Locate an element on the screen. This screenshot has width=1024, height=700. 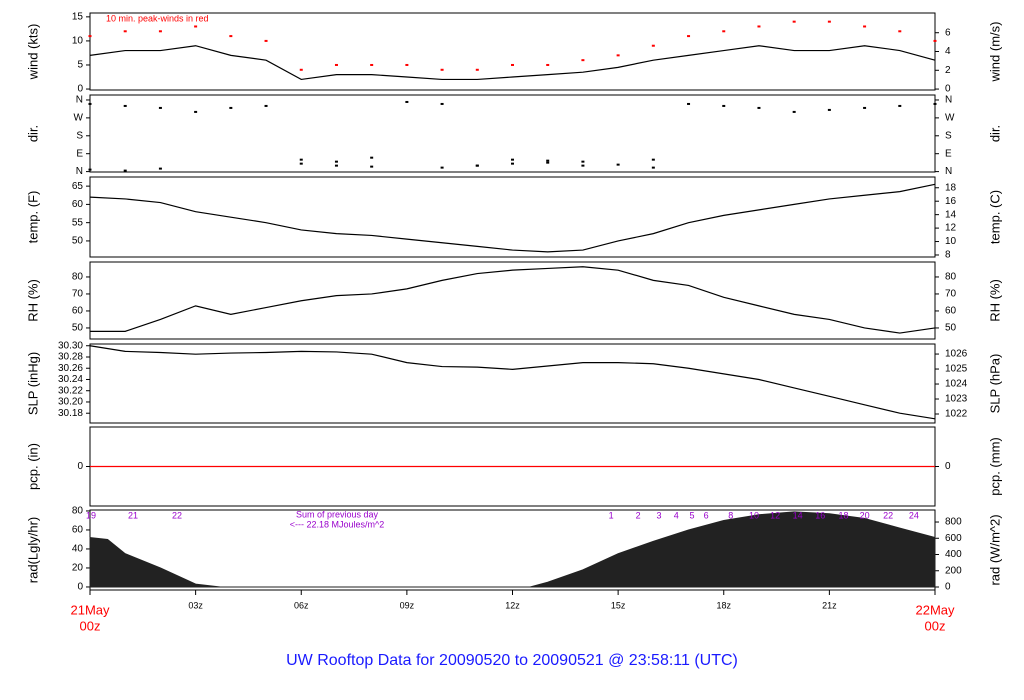
y2-tick-label: 400 is located at coordinates (953, 554).